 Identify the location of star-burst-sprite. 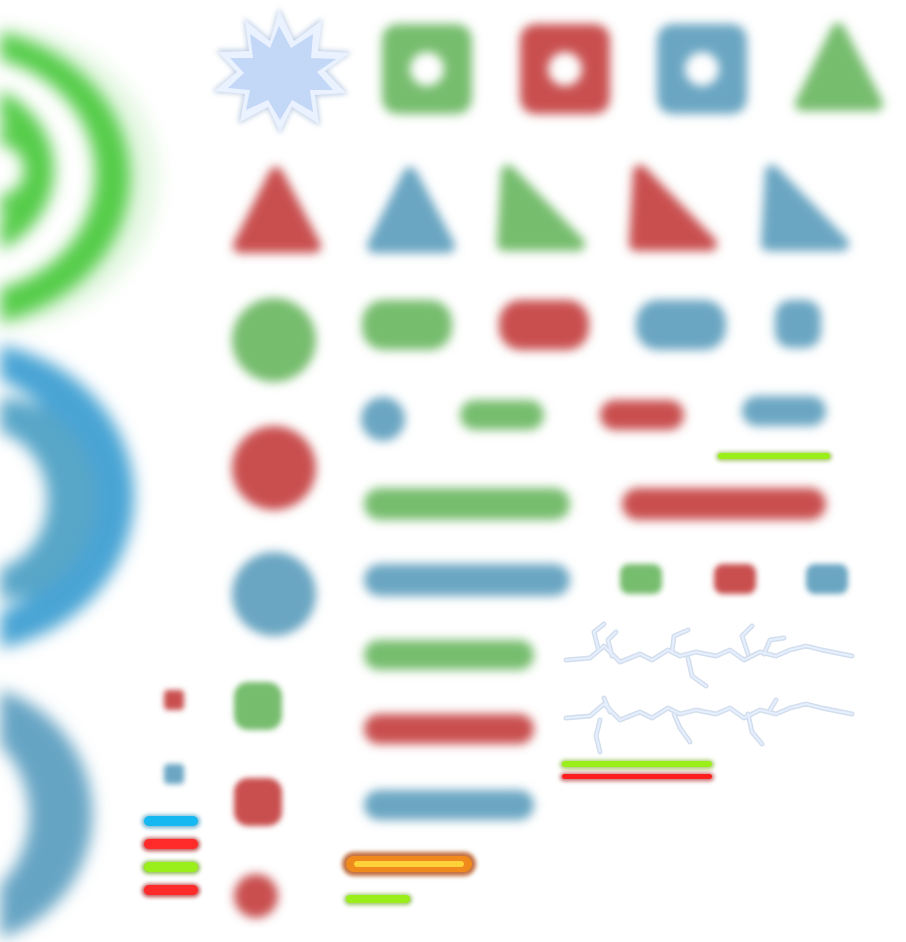
(282, 71).